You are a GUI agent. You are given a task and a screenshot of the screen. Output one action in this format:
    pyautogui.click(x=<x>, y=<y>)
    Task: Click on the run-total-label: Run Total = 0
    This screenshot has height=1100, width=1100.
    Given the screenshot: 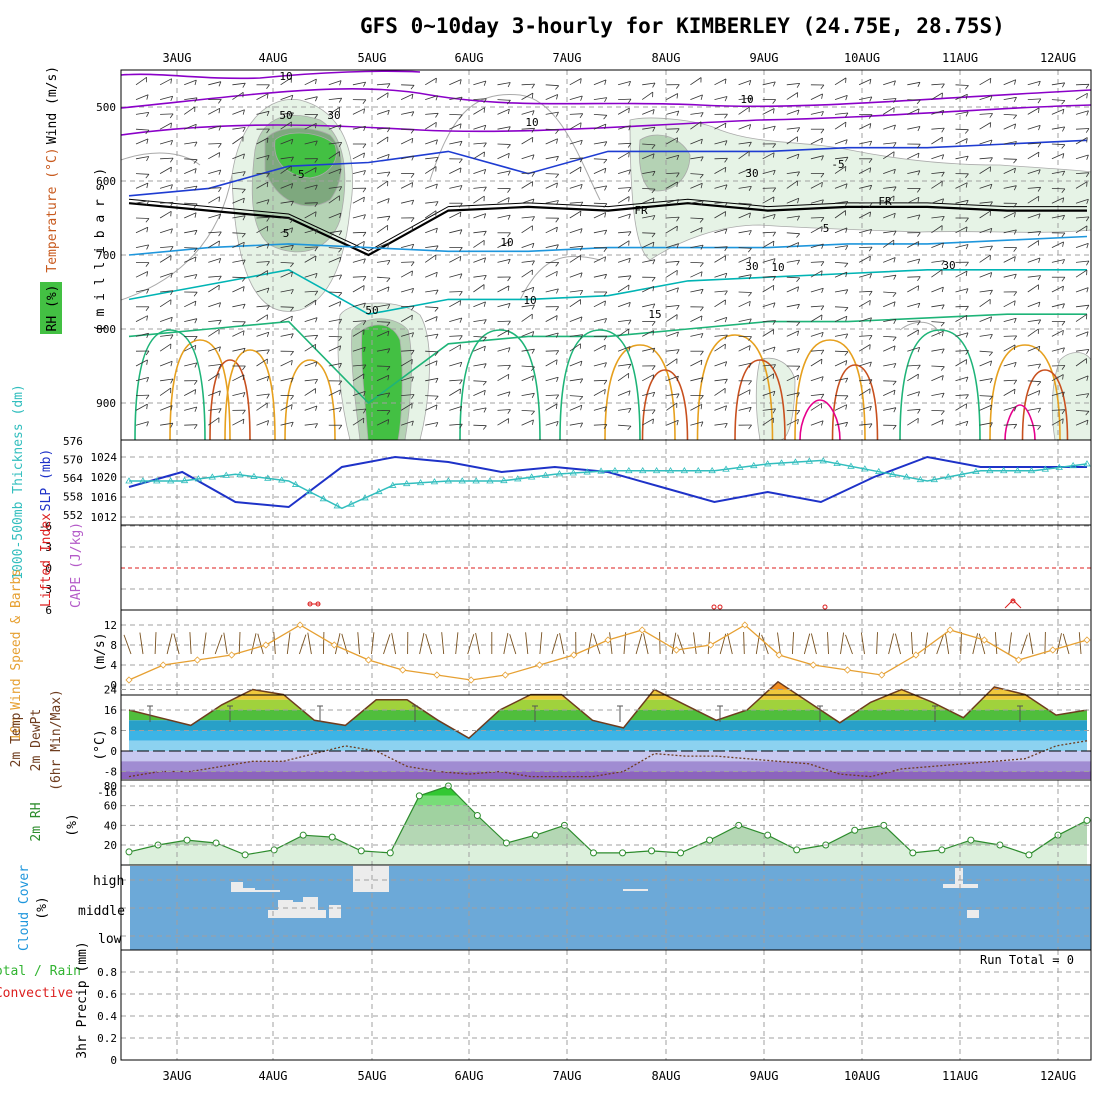 What is the action you would take?
    pyautogui.click(x=1027, y=960)
    